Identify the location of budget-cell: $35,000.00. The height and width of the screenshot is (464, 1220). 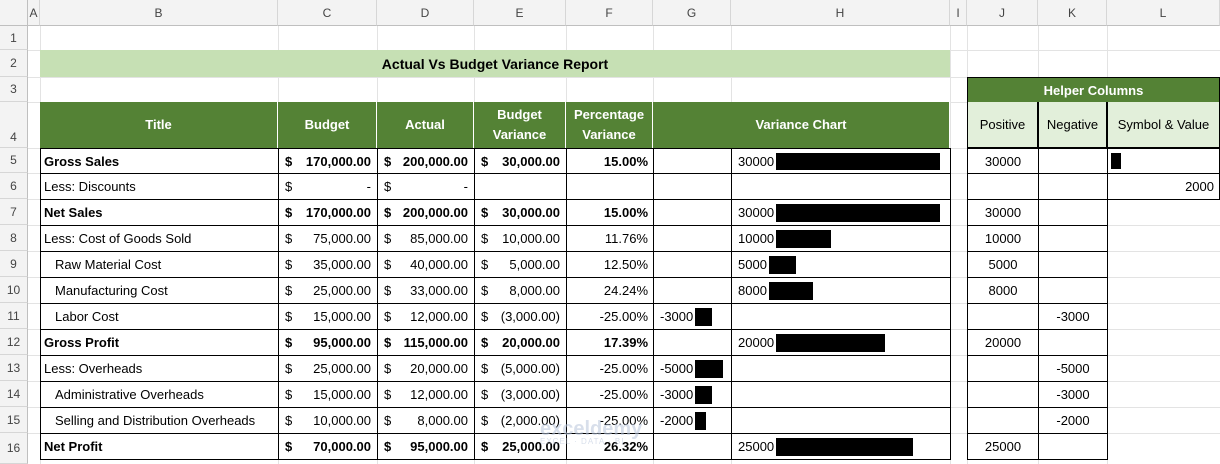
(328, 264).